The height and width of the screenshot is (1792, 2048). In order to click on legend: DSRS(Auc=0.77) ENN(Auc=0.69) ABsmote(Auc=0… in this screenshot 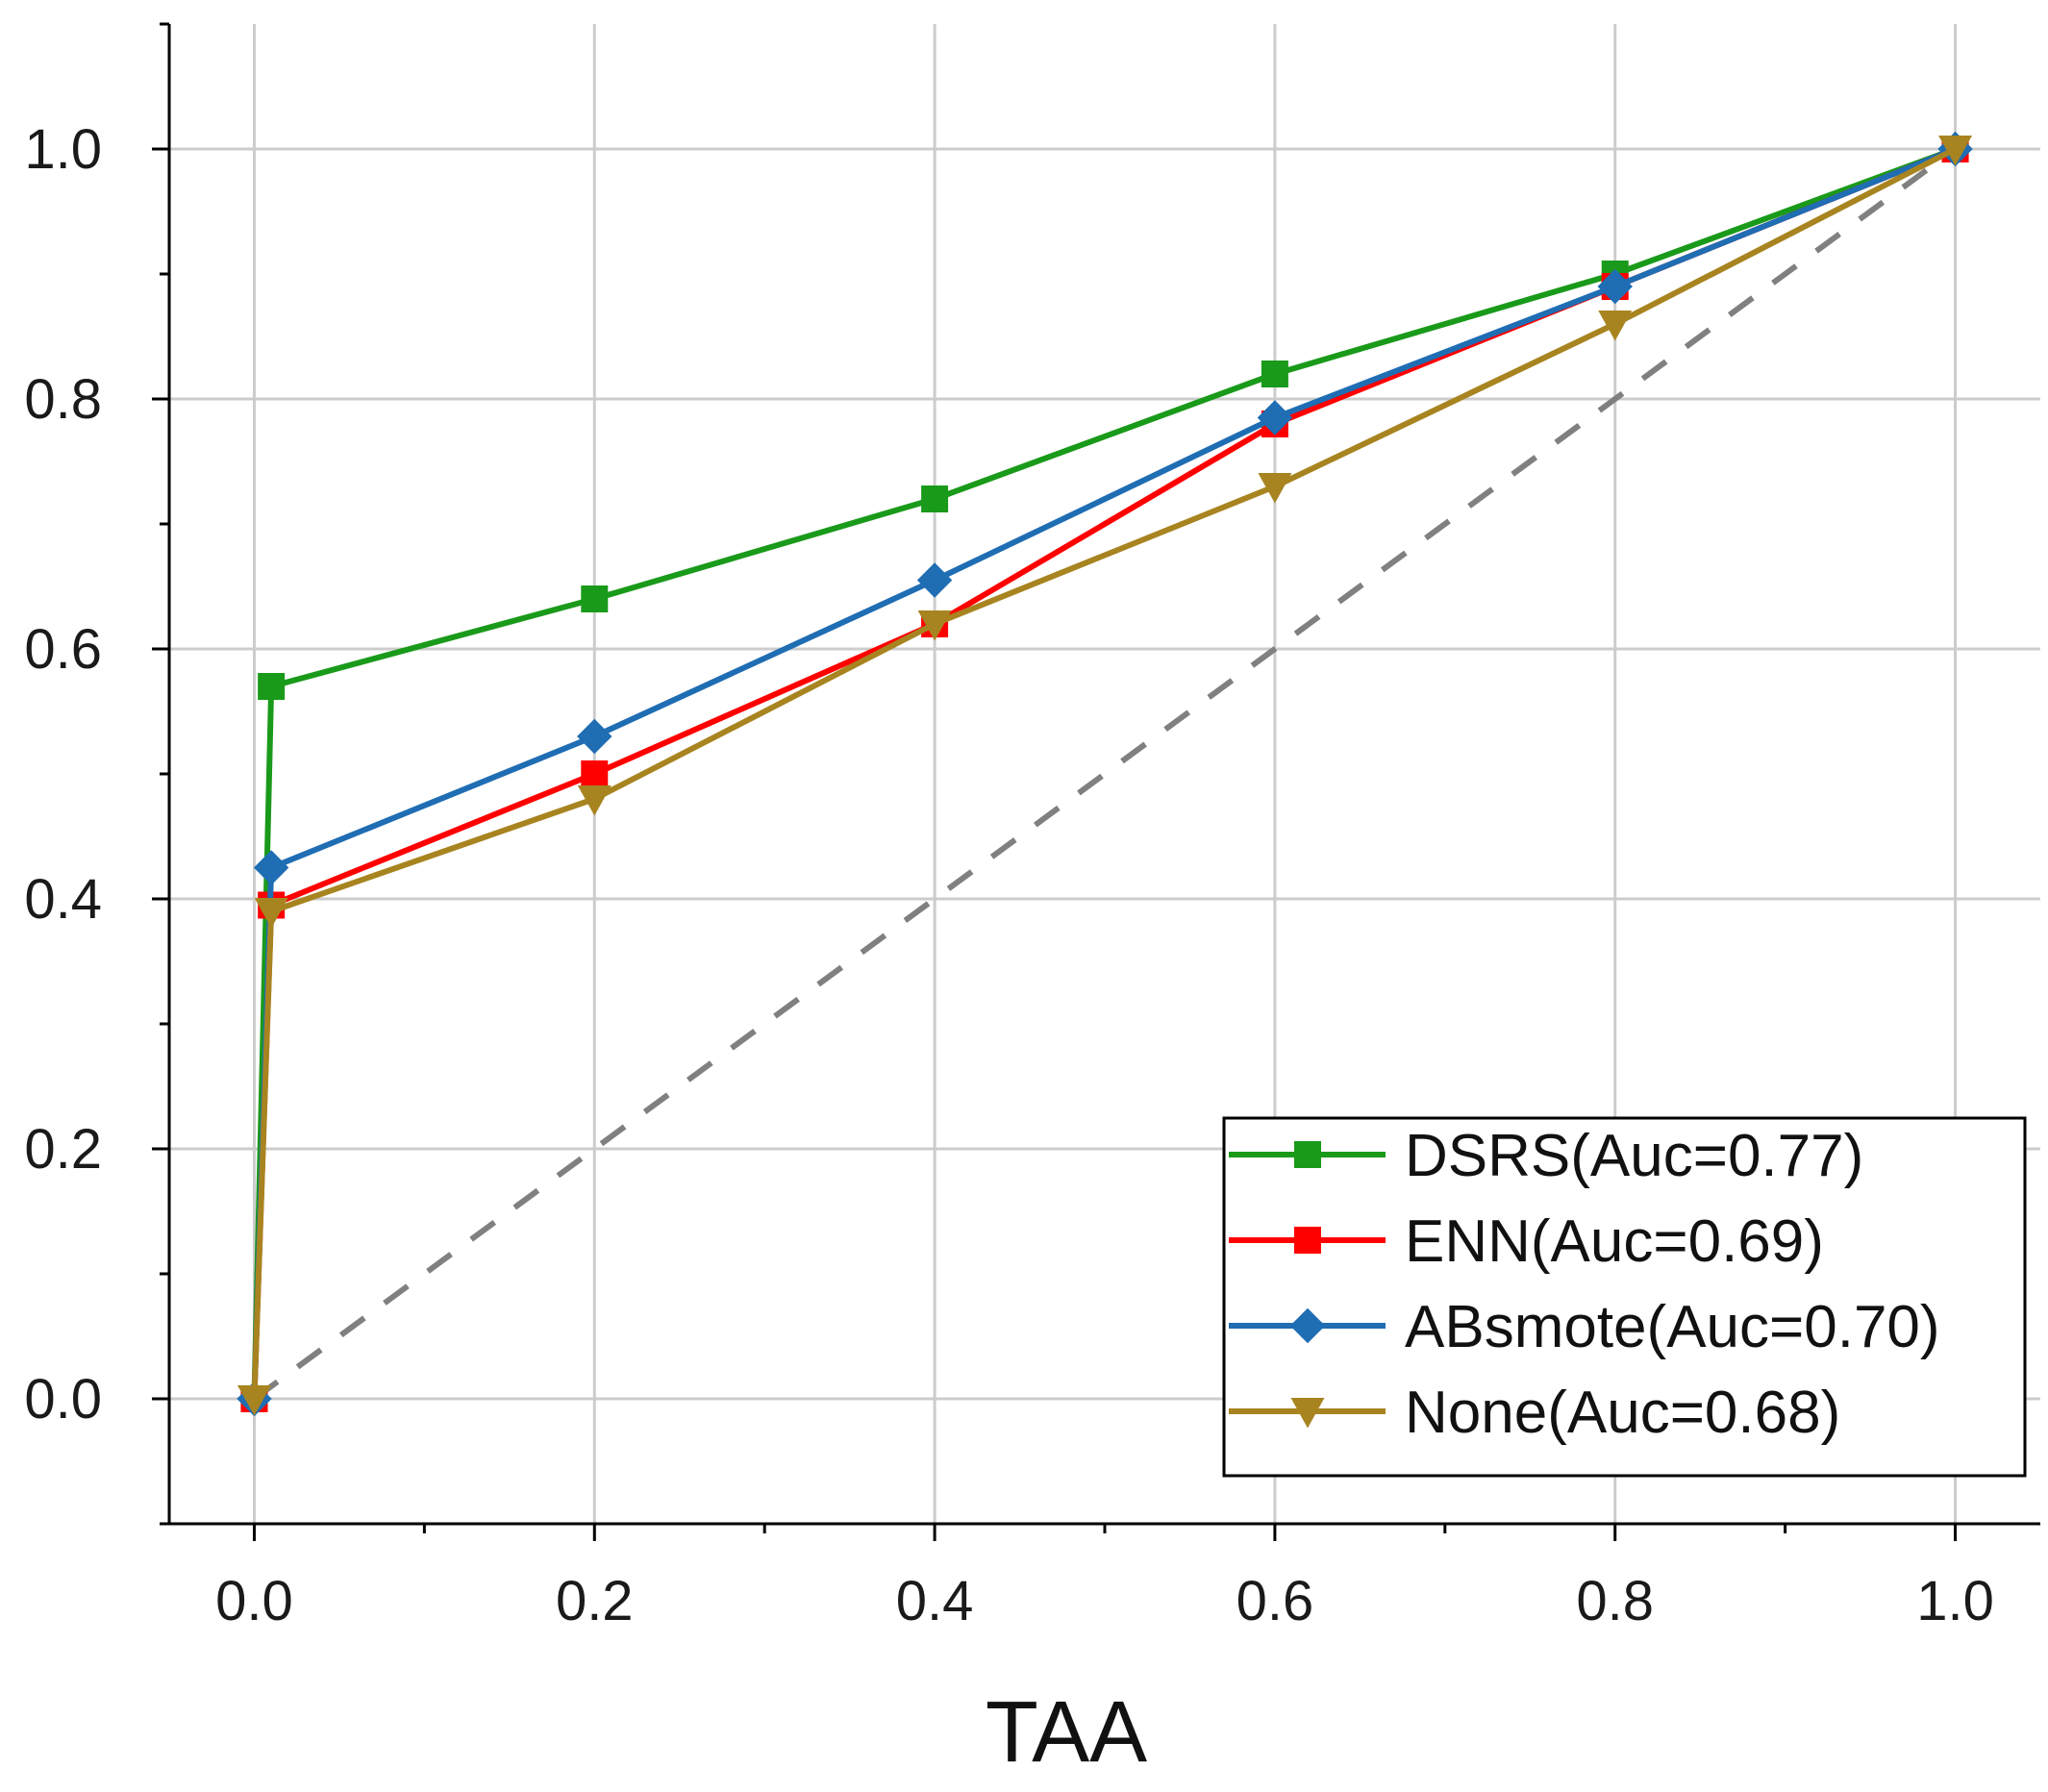, I will do `click(1624, 1297)`.